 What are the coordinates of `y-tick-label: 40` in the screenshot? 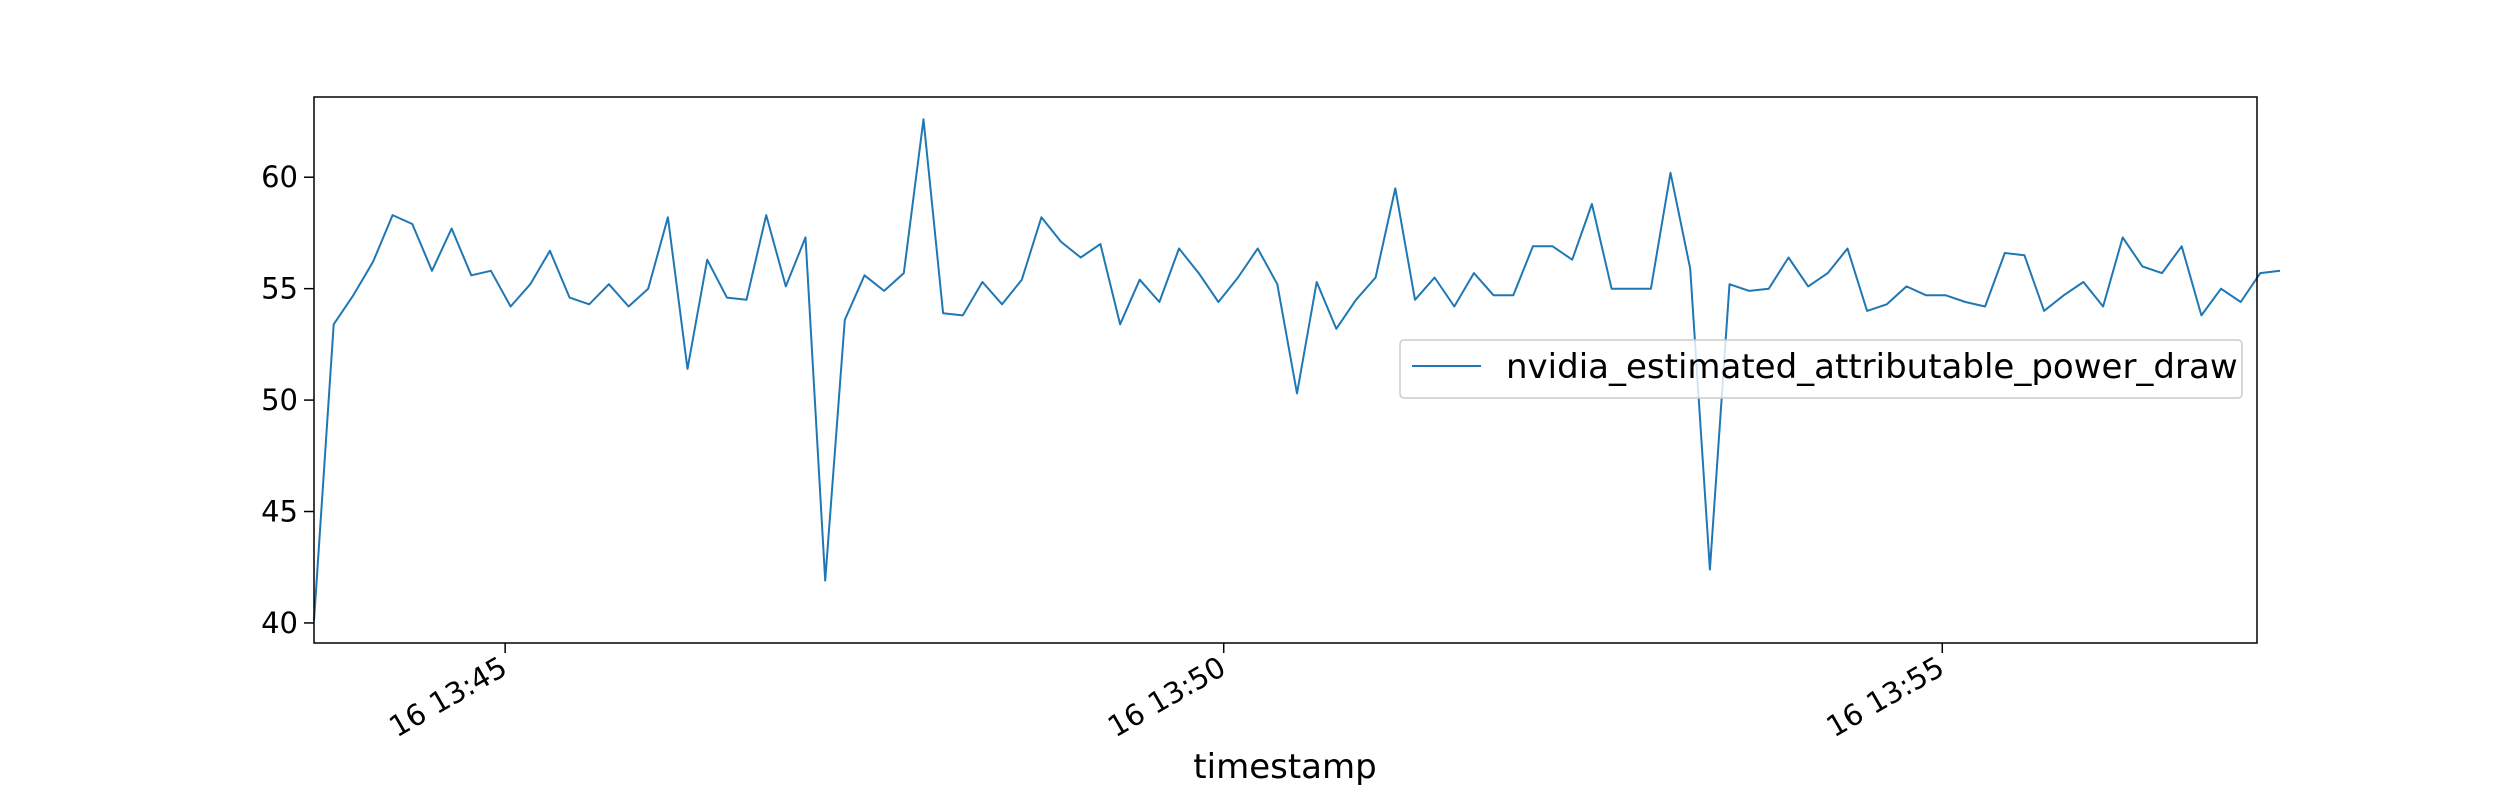 It's located at (279, 623).